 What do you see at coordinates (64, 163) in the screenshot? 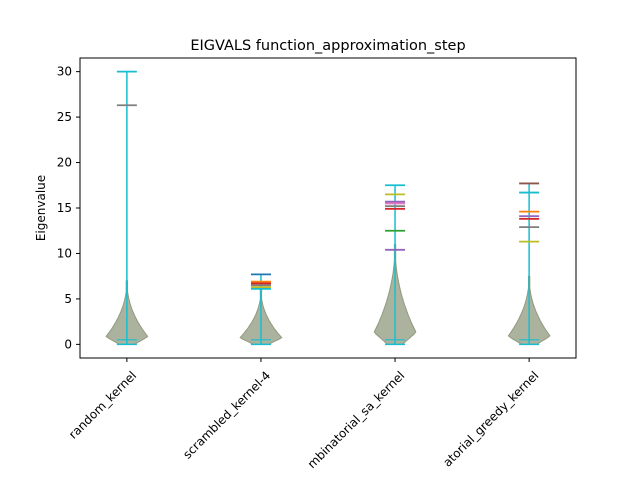
I see `y-tick-label: 20` at bounding box center [64, 163].